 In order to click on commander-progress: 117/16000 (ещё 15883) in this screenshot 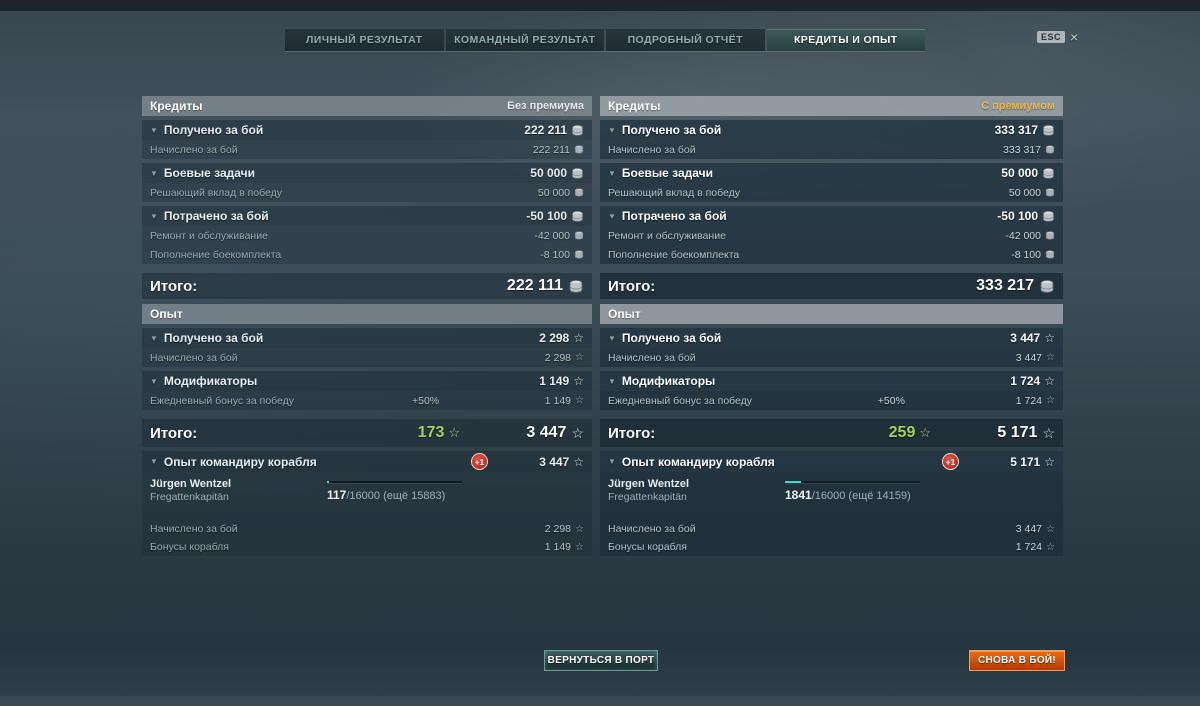, I will do `click(427, 491)`.